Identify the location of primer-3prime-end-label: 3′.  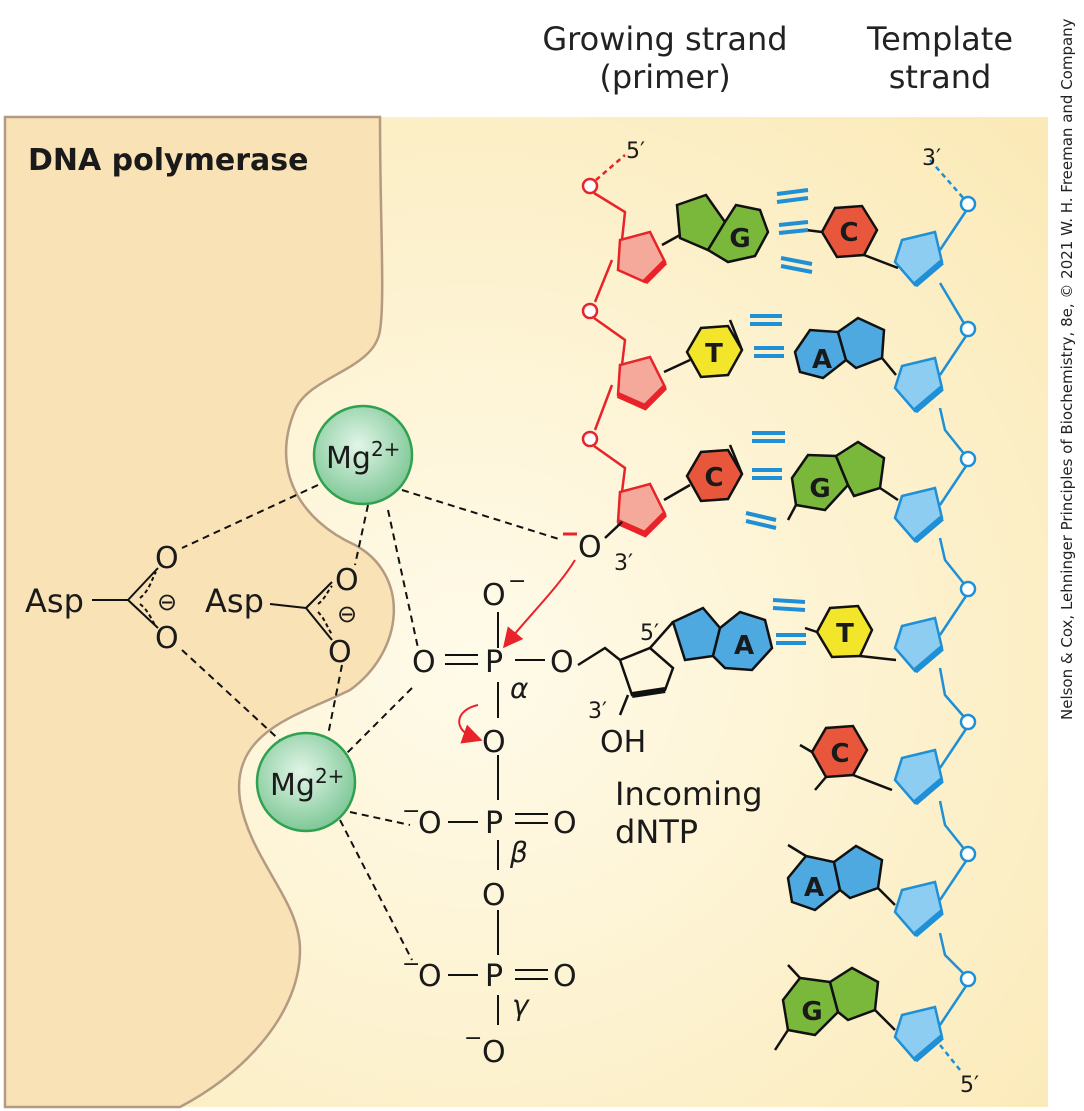
(623, 563).